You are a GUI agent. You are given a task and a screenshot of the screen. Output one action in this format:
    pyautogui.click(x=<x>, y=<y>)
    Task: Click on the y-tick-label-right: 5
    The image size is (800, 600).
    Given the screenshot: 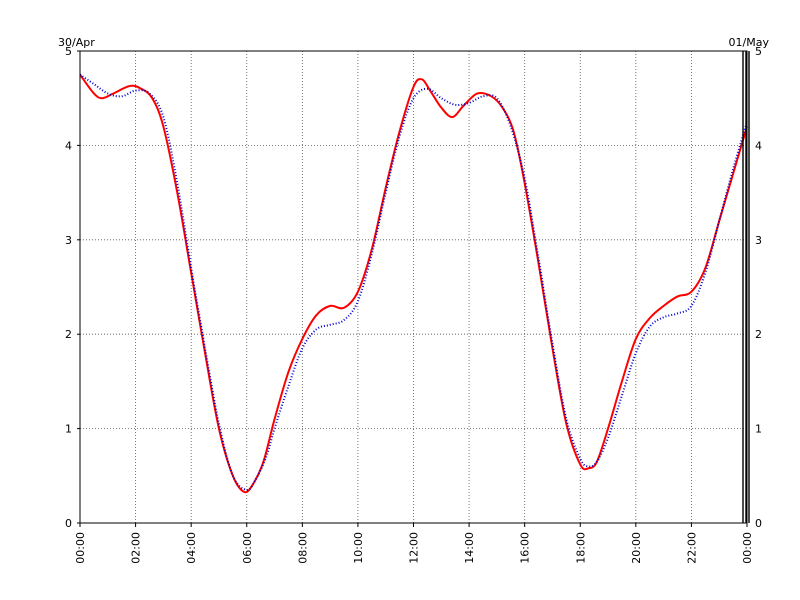 What is the action you would take?
    pyautogui.click(x=758, y=51)
    